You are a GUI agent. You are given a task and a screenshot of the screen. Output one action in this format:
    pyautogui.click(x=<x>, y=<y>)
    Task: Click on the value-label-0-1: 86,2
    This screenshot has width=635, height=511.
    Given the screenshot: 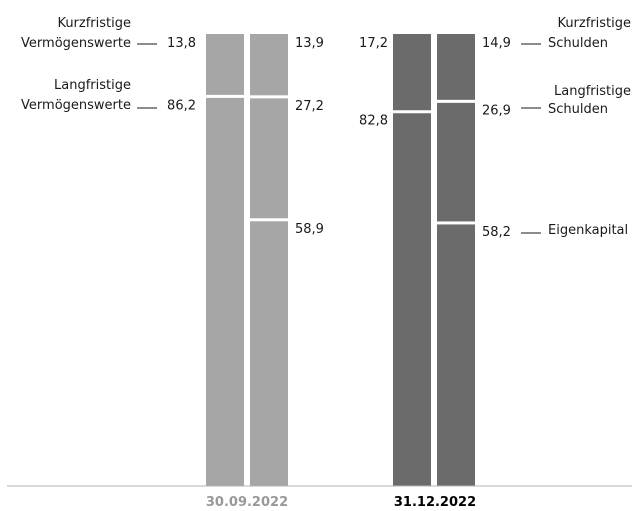 What is the action you would take?
    pyautogui.click(x=181, y=105)
    